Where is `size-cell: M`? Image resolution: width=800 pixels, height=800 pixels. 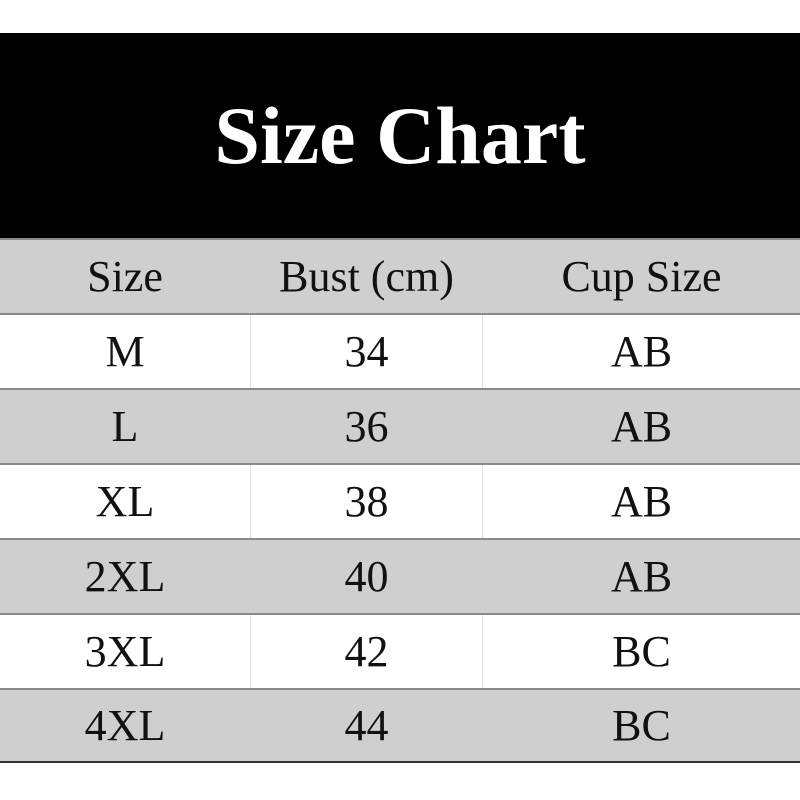
size-cell: M is located at coordinates (125, 351).